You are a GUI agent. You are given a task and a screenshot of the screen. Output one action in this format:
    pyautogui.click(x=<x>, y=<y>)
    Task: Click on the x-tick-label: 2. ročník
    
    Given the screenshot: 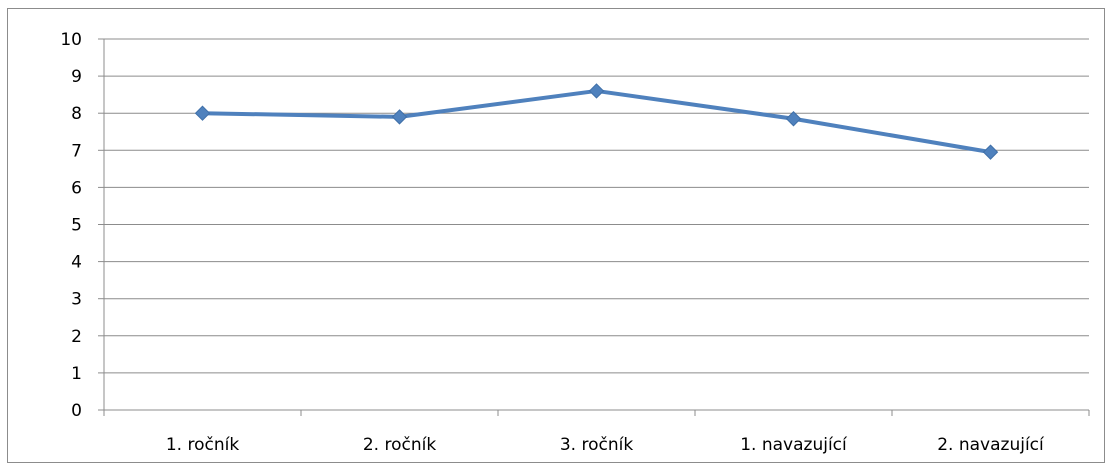 What is the action you would take?
    pyautogui.click(x=399, y=445)
    